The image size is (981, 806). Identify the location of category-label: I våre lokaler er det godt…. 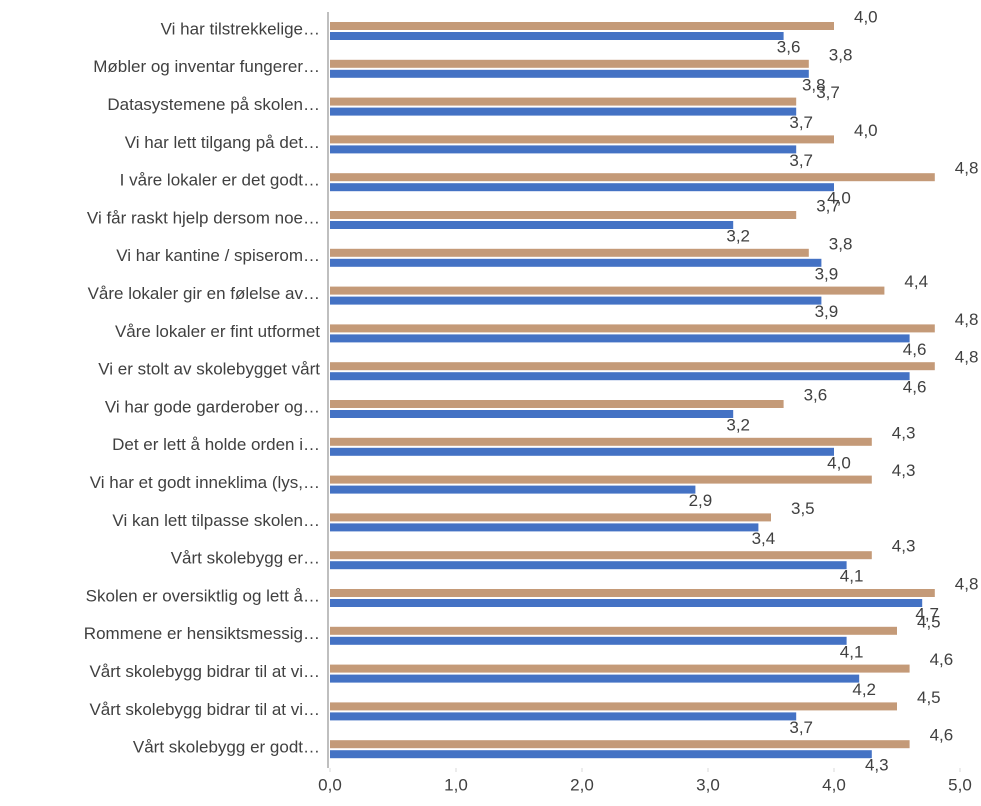
(220, 180).